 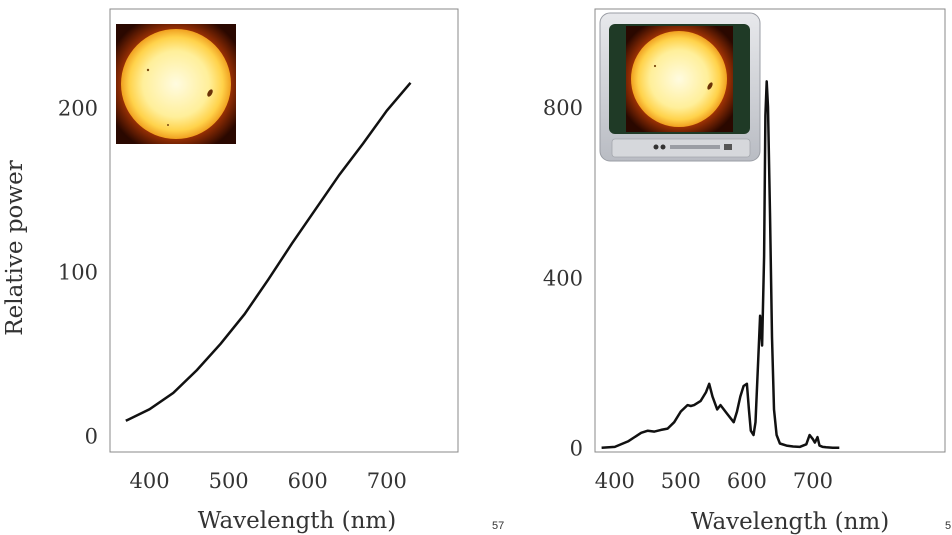 I want to click on x-tick-labels-right: 400 500 600 700, so click(x=714, y=481).